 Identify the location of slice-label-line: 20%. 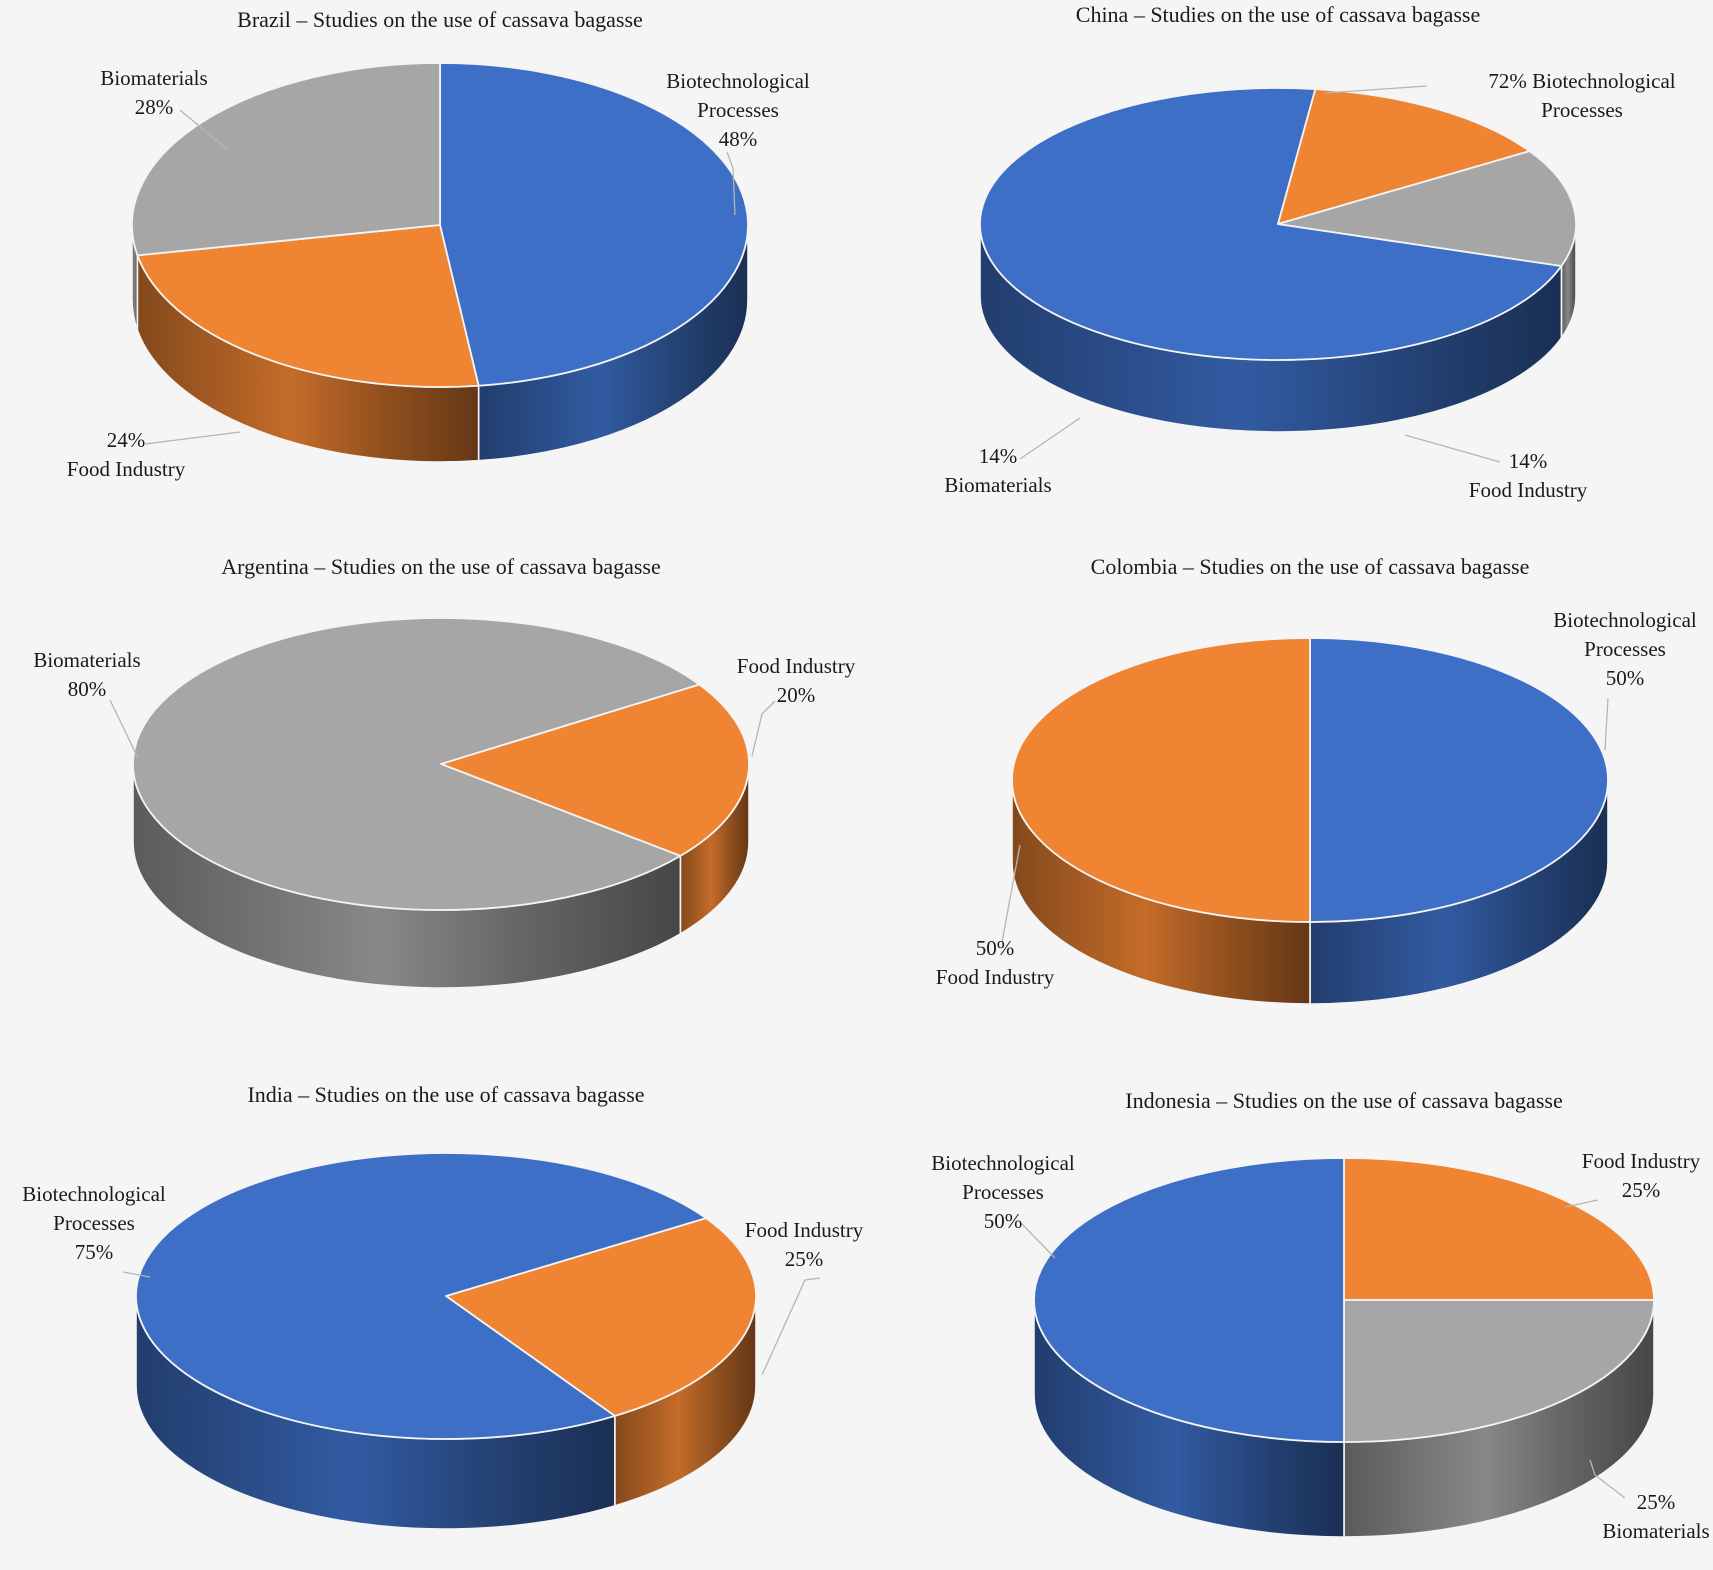
(796, 695).